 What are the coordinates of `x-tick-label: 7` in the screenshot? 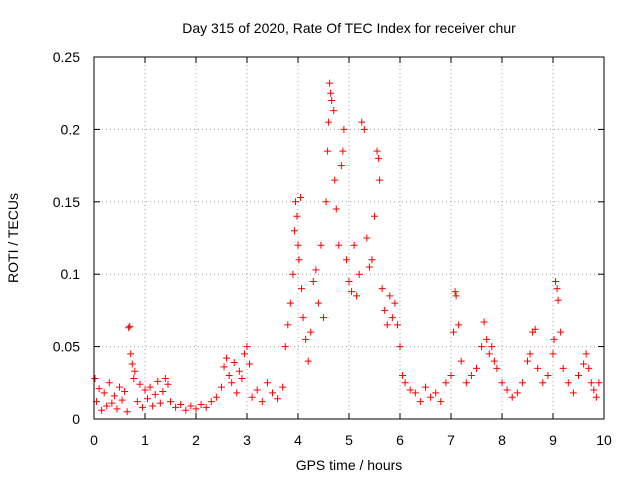 It's located at (451, 440).